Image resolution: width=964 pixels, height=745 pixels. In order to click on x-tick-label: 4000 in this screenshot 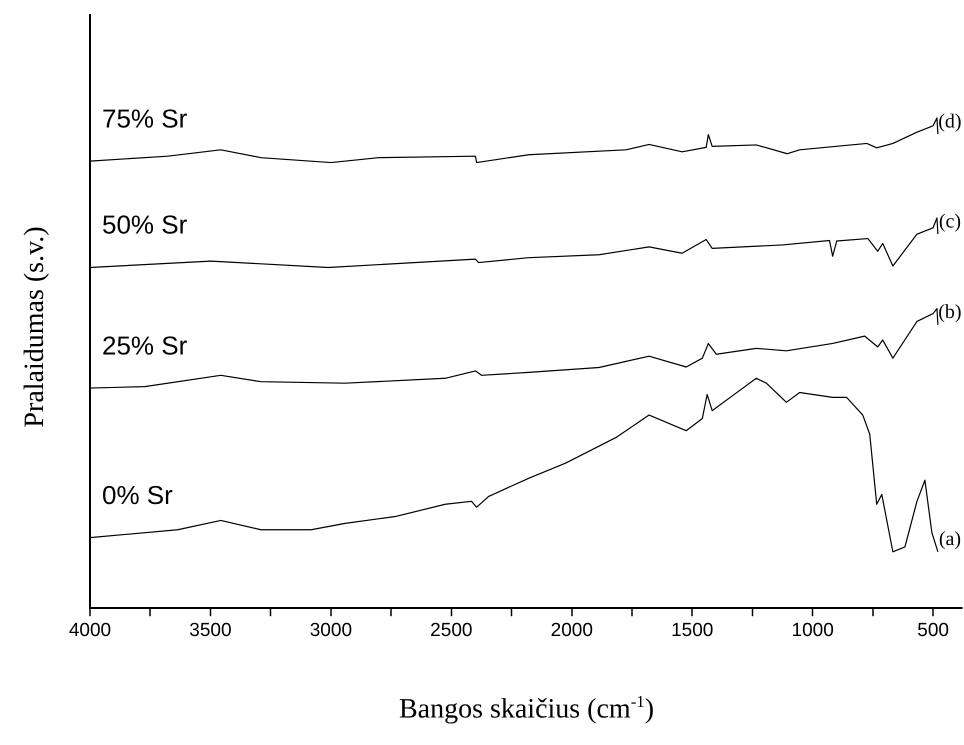, I will do `click(90, 630)`.